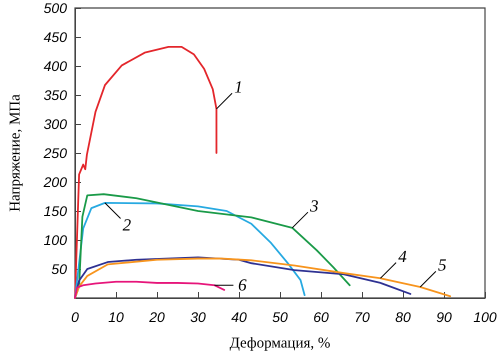 This screenshot has height=359, width=500. I want to click on x-tick-label: 90, so click(444, 317).